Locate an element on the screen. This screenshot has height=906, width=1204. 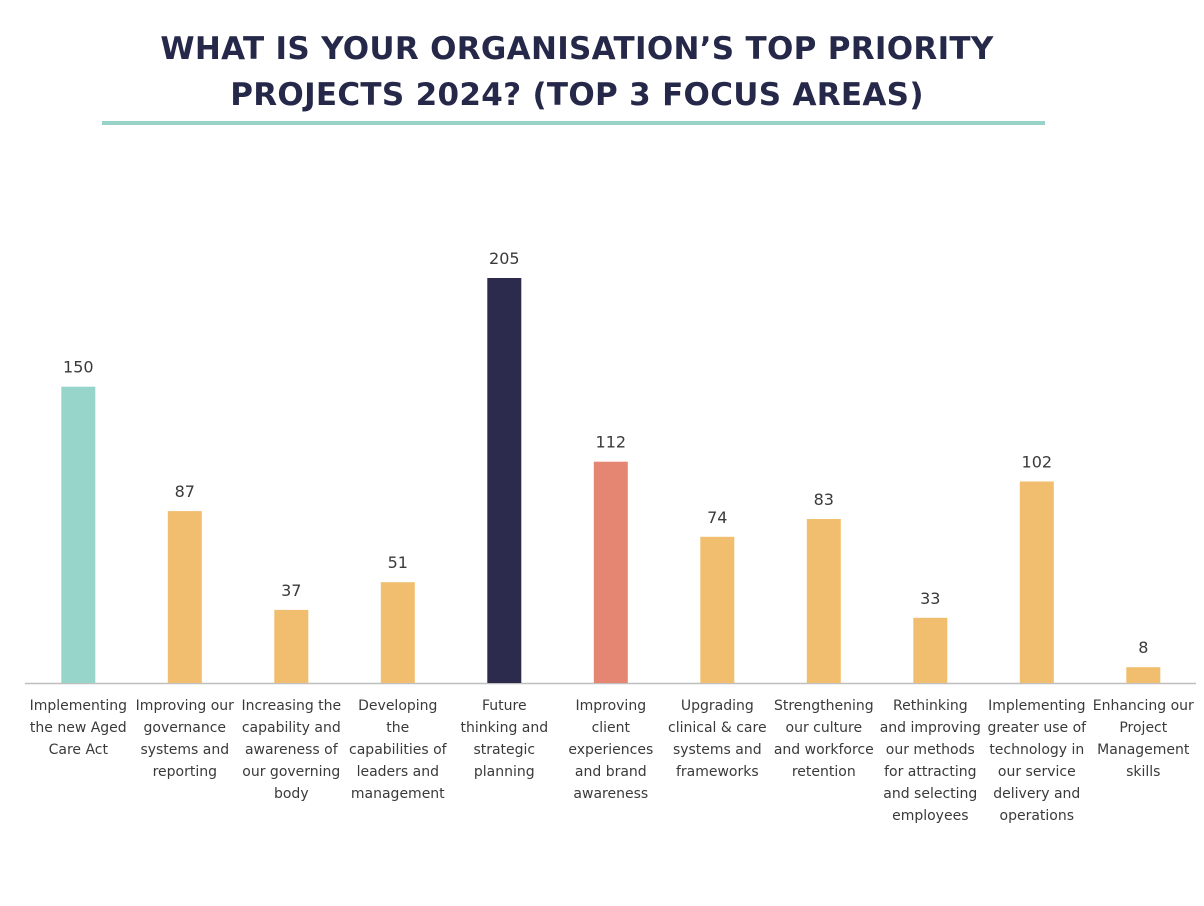
category-label-line: and brand is located at coordinates (610, 772).